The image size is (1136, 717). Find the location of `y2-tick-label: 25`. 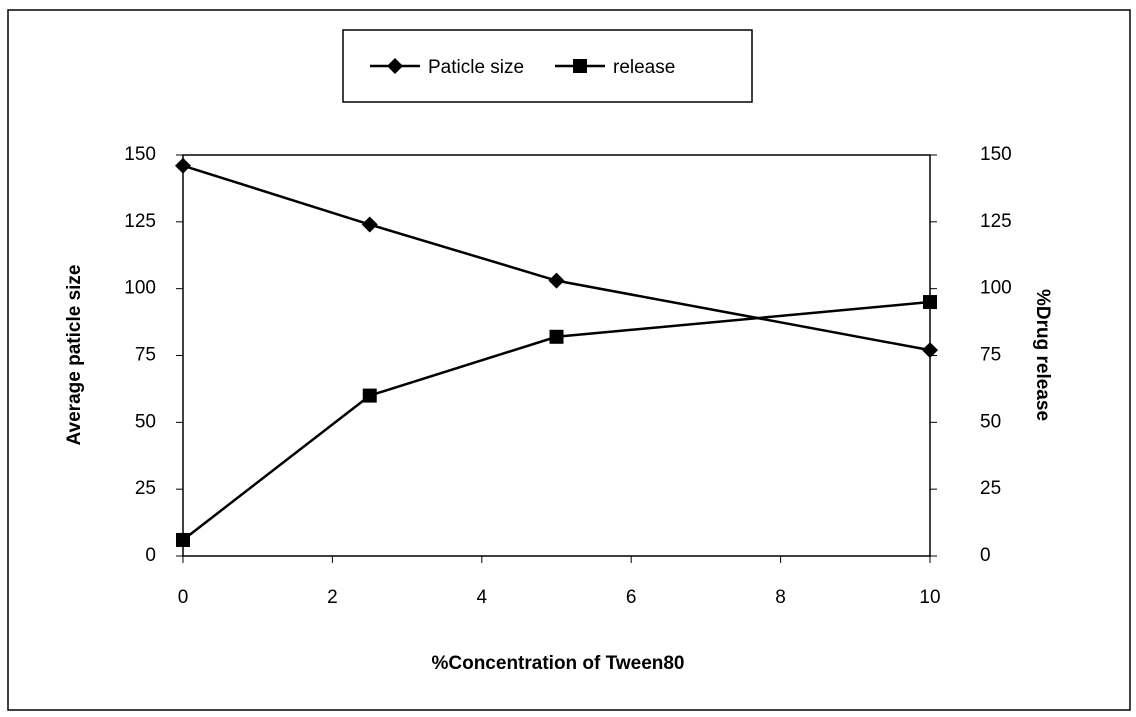

y2-tick-label: 25 is located at coordinates (990, 488).